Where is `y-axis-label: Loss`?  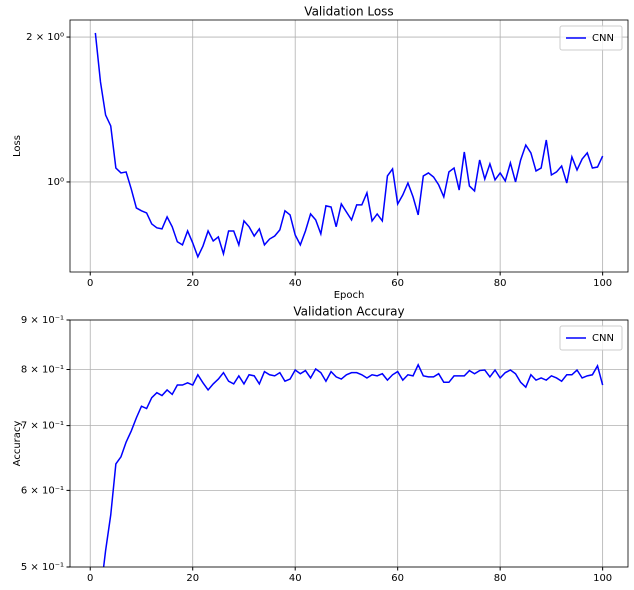
y-axis-label: Loss is located at coordinates (17, 146).